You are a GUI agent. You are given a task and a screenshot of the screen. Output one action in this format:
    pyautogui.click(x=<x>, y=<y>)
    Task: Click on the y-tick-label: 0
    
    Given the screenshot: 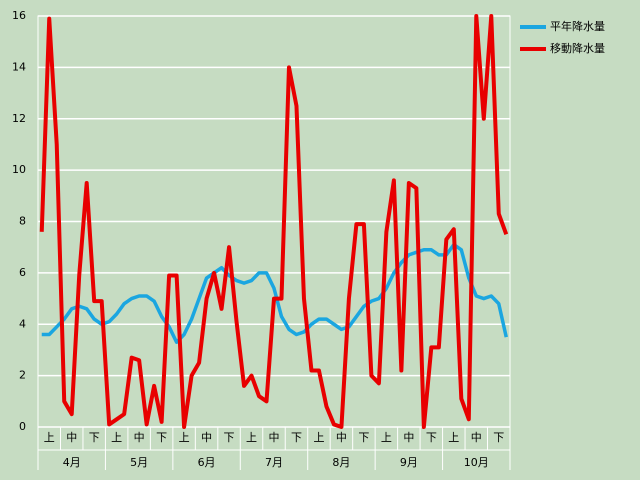 What is the action you would take?
    pyautogui.click(x=22, y=426)
    